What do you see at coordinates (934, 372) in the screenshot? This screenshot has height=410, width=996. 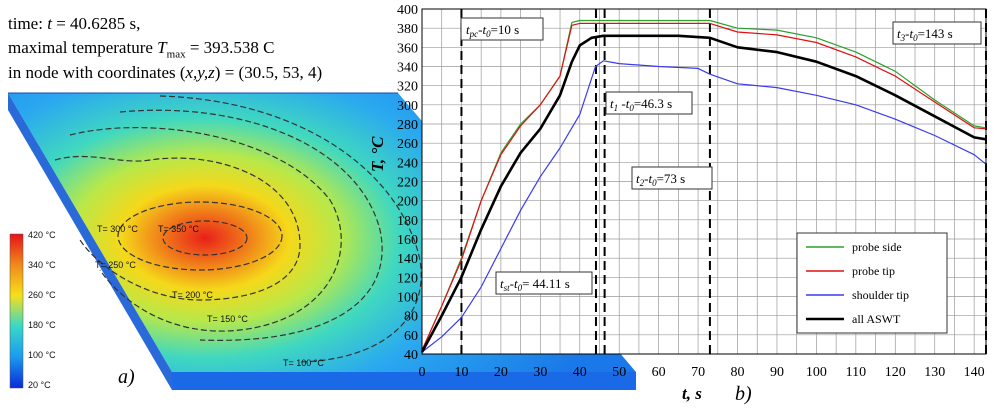 I see `x-tick-label: 130` at bounding box center [934, 372].